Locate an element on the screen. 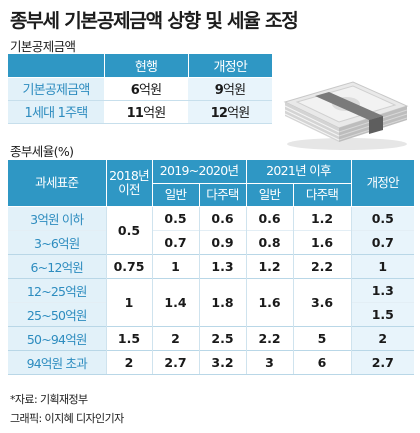  cell-2021-multi: 1.2 is located at coordinates (322, 217).